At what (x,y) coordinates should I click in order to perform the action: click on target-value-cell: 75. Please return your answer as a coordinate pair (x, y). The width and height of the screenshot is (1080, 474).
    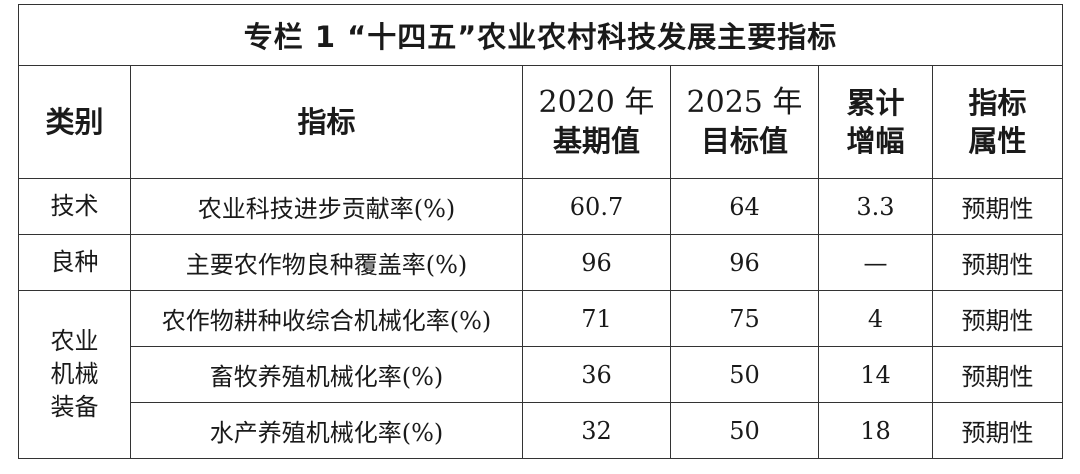
    Looking at the image, I should click on (744, 318).